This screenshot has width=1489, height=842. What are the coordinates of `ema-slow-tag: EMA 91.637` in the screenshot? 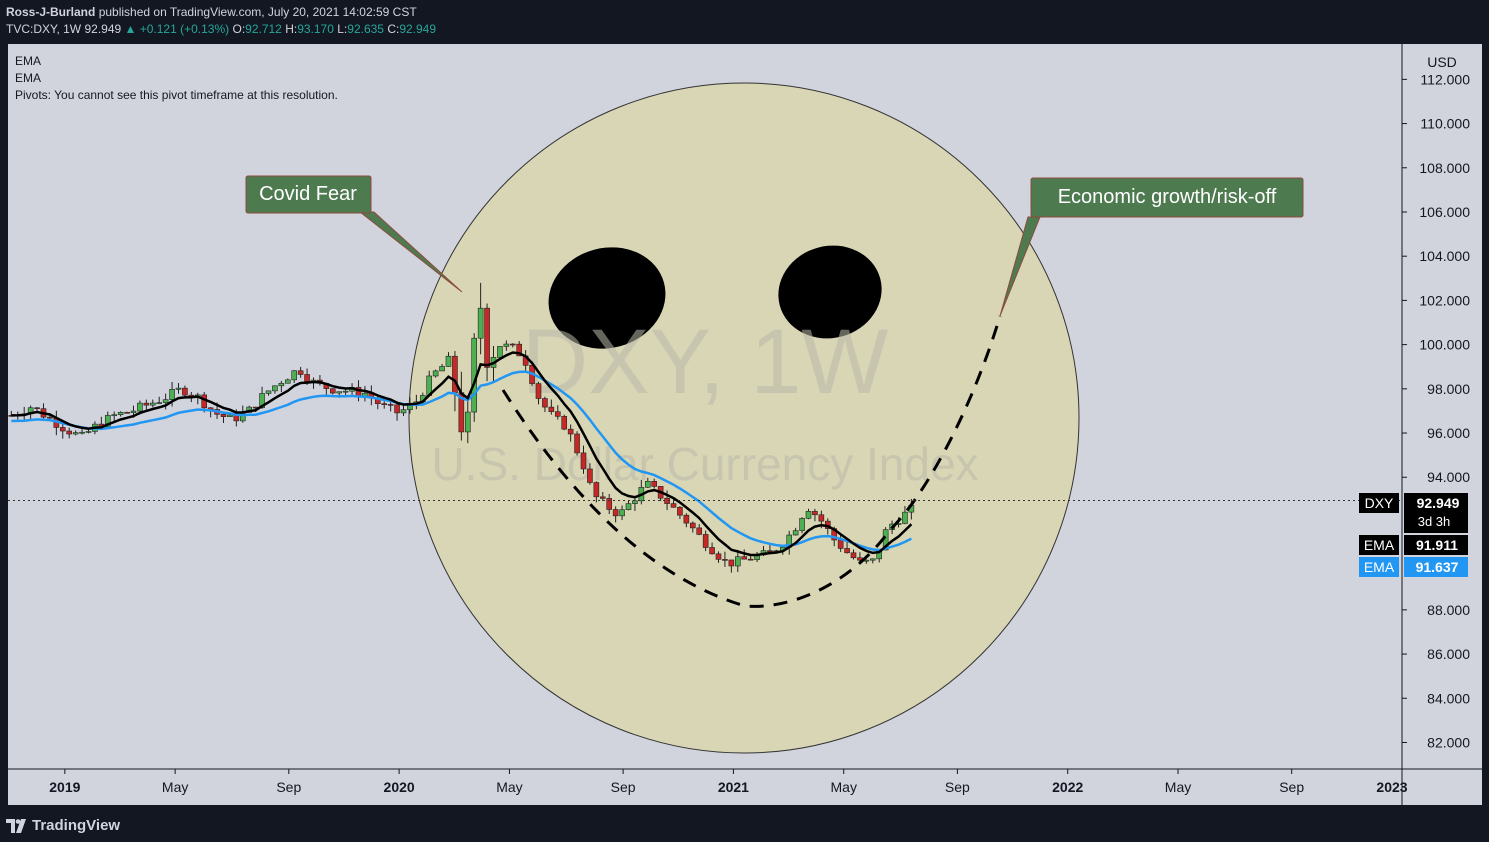 It's located at (1413, 567).